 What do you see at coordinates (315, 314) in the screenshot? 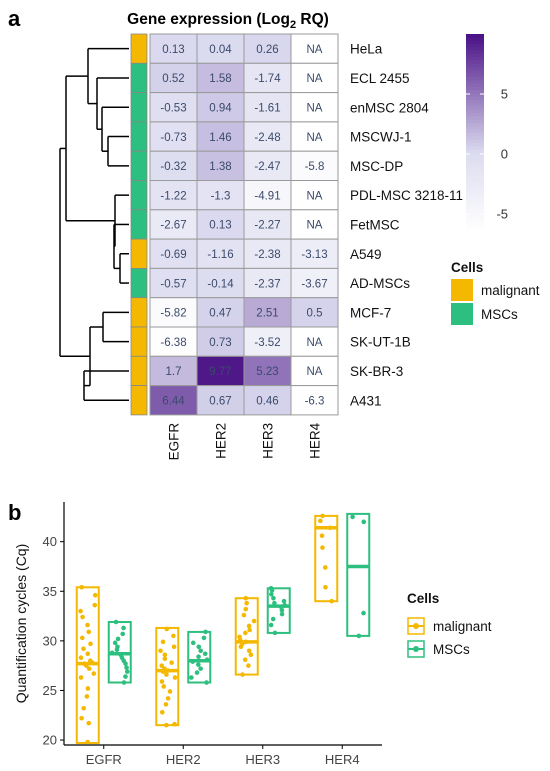
I see `heatmap-cell-value: 0.5` at bounding box center [315, 314].